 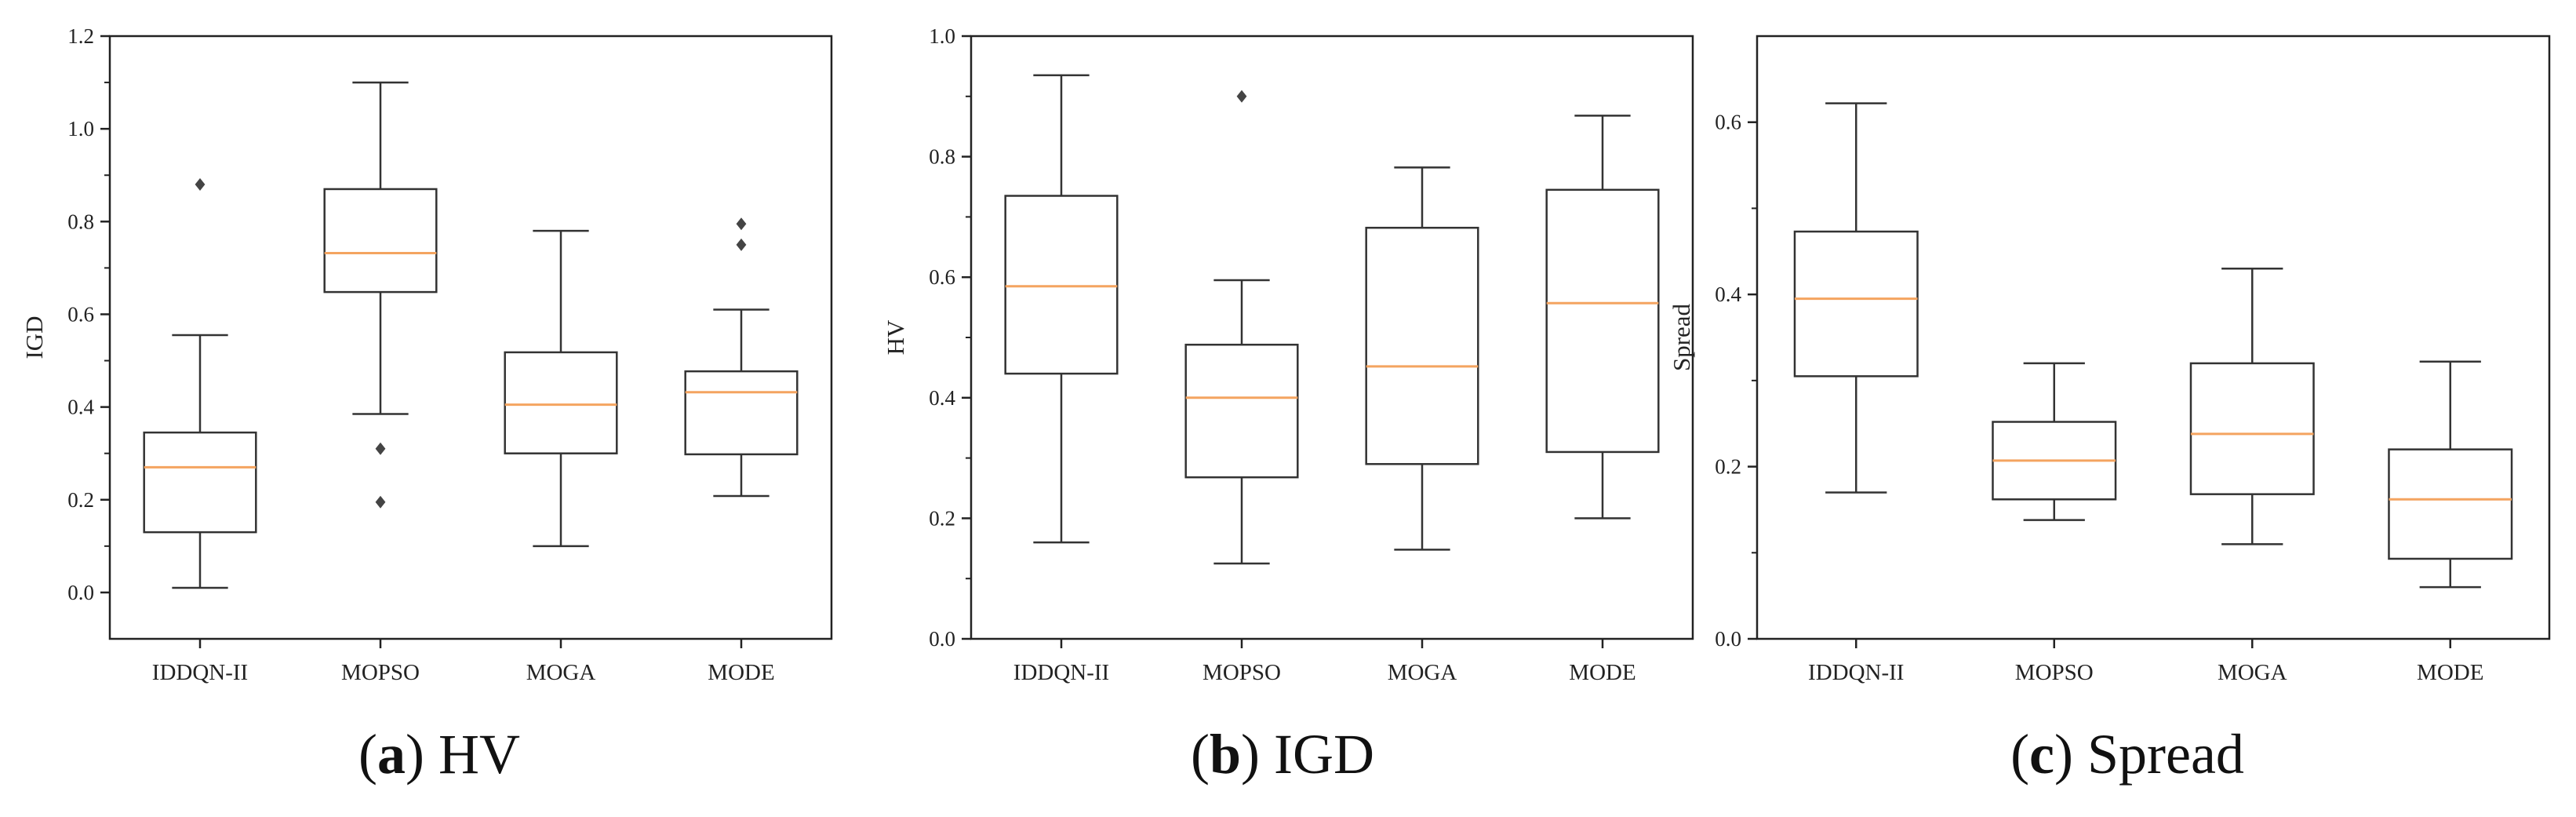 What do you see at coordinates (2149, 755) in the screenshot?
I see `caption-title: ) Spread` at bounding box center [2149, 755].